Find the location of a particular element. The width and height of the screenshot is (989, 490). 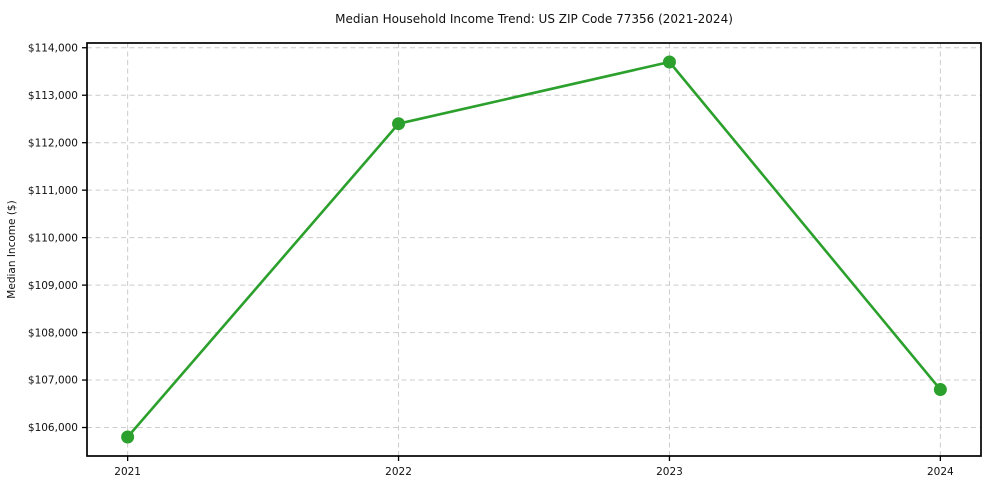

x-tick-label: 2021 is located at coordinates (127, 472).